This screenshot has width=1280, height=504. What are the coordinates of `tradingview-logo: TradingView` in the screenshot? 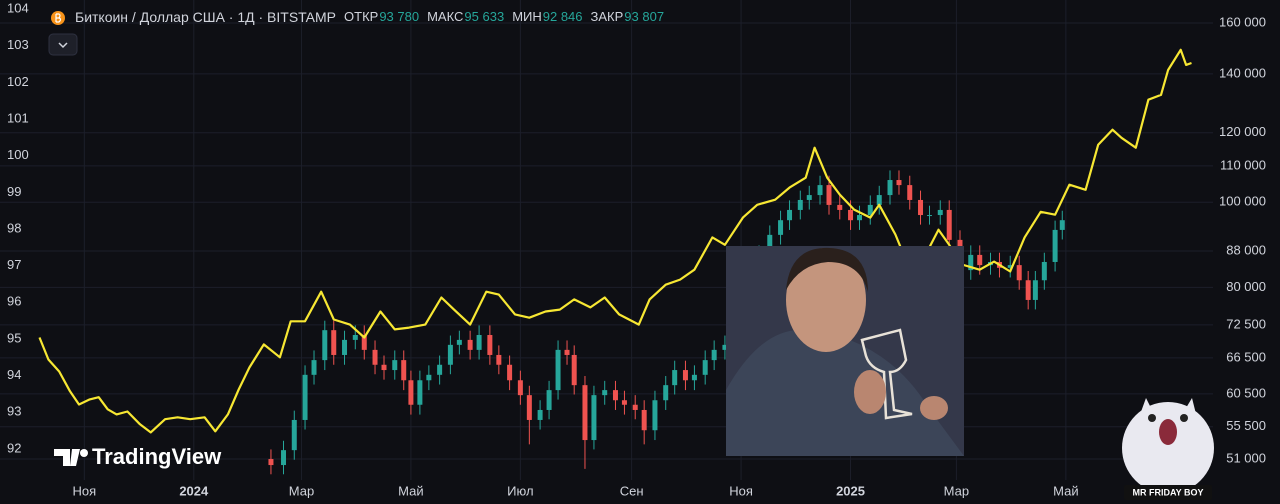 It's located at (138, 456).